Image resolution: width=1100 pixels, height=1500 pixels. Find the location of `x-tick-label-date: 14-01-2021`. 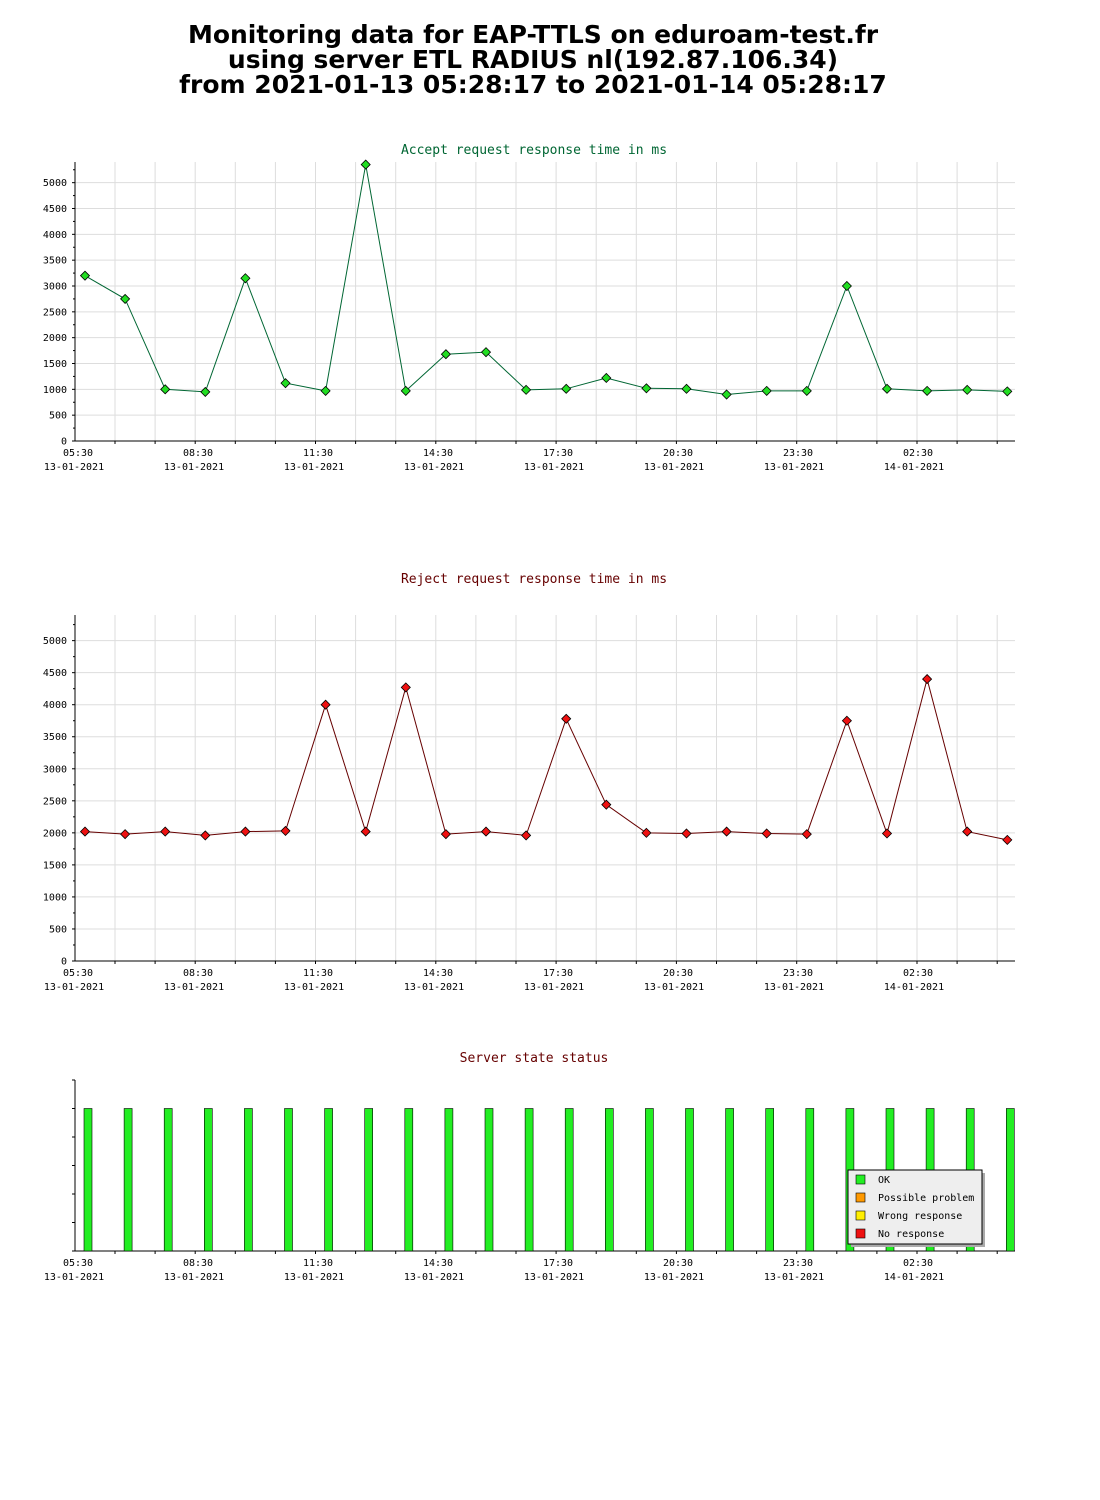

x-tick-label-date: 14-01-2021 is located at coordinates (914, 987).